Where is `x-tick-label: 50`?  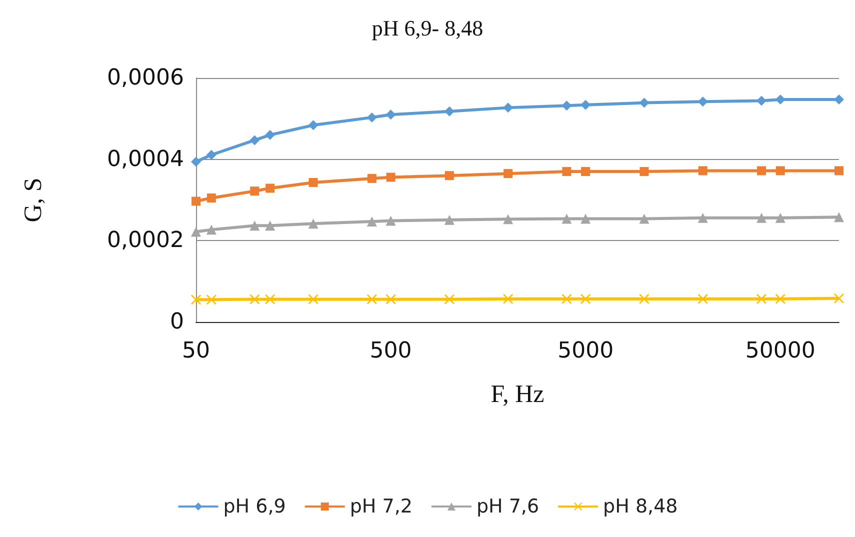 x-tick-label: 50 is located at coordinates (196, 351).